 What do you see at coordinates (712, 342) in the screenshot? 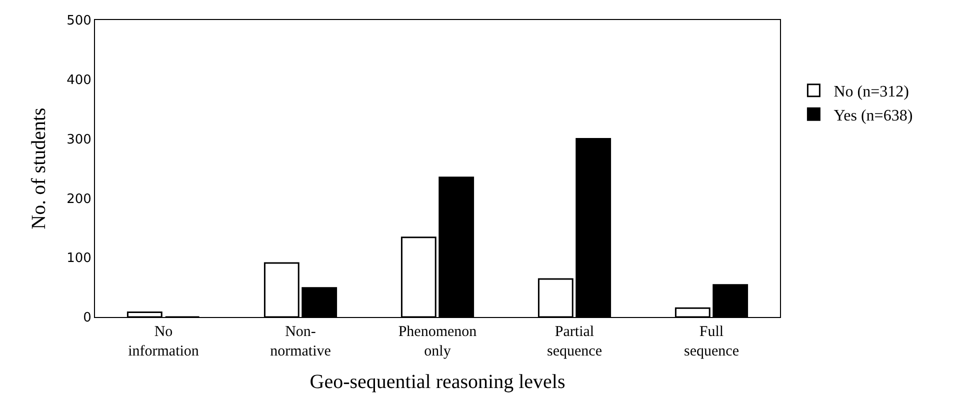
I see `x-tick-label: Full sequence` at bounding box center [712, 342].